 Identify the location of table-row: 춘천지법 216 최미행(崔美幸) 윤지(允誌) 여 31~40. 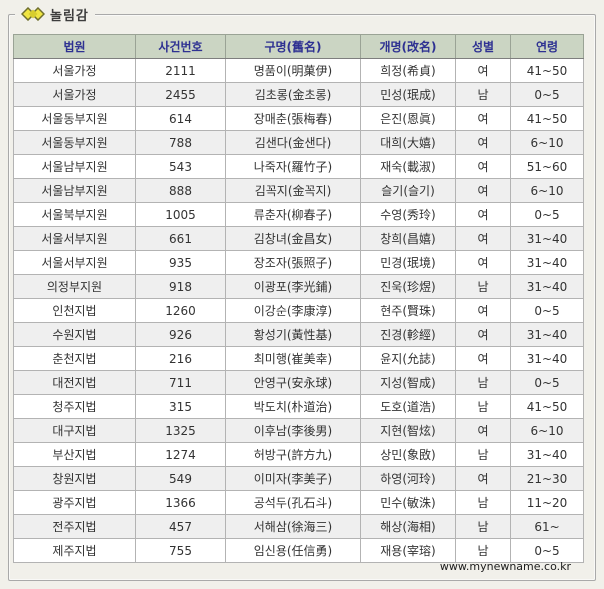
(298, 358).